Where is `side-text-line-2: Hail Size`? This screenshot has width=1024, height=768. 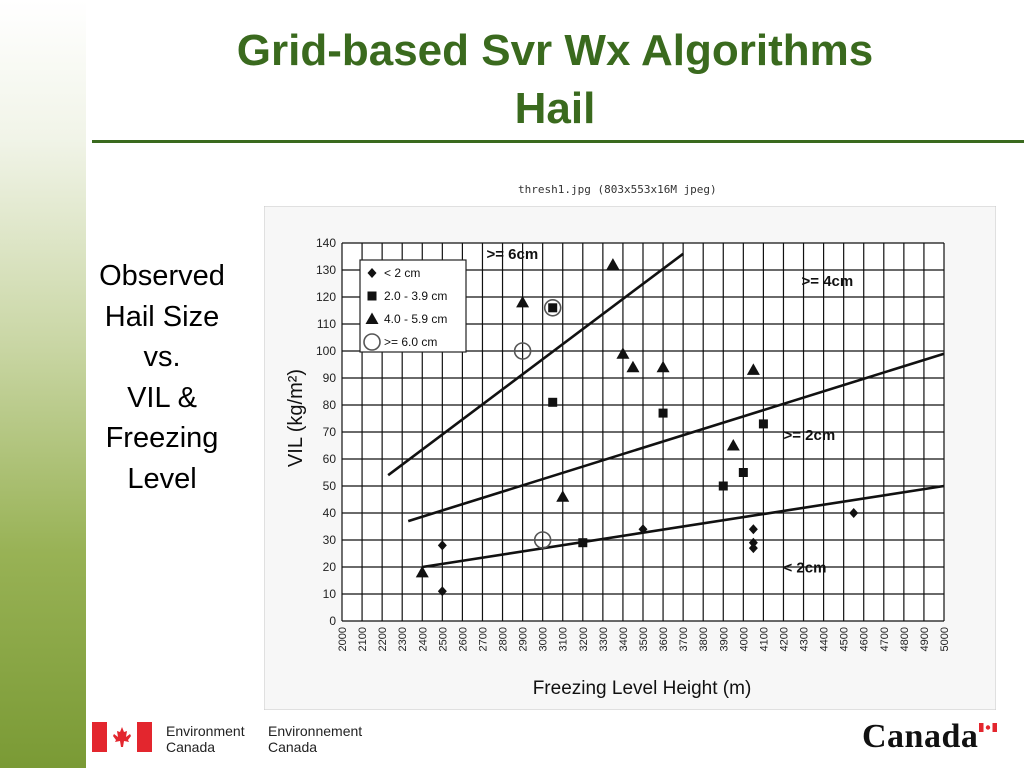
side-text-line-2: Hail Size is located at coordinates (162, 316).